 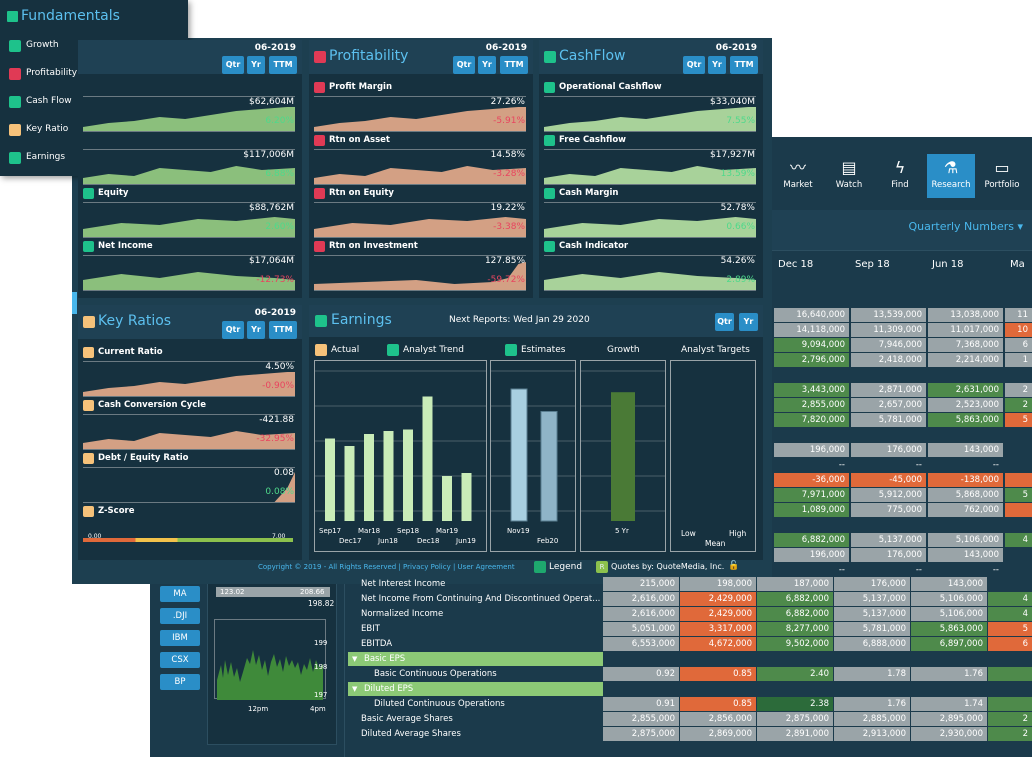 What do you see at coordinates (566, 567) in the screenshot?
I see `legend-link: Legend` at bounding box center [566, 567].